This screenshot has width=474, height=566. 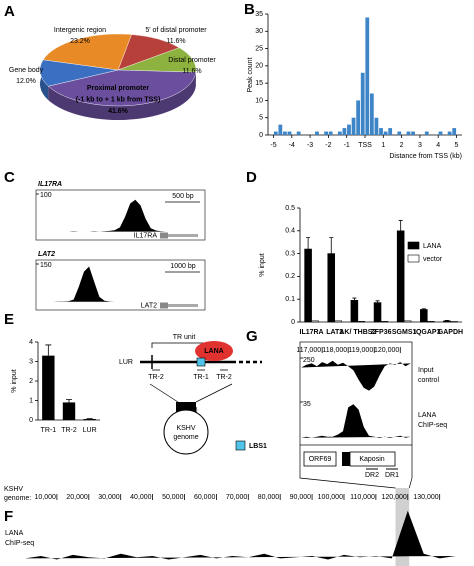 I want to click on y-axis-label: Peak count, so click(x=250, y=74).